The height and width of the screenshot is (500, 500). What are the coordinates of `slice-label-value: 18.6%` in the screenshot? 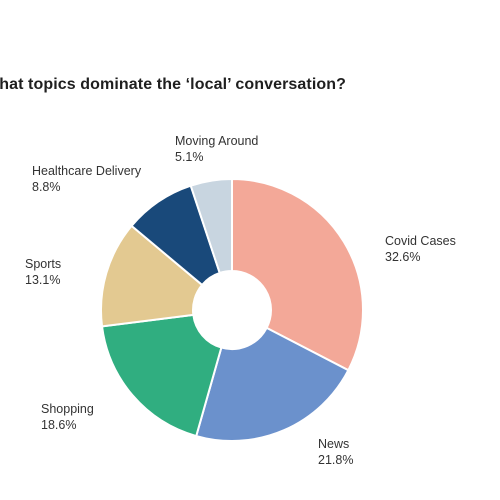 It's located at (59, 425).